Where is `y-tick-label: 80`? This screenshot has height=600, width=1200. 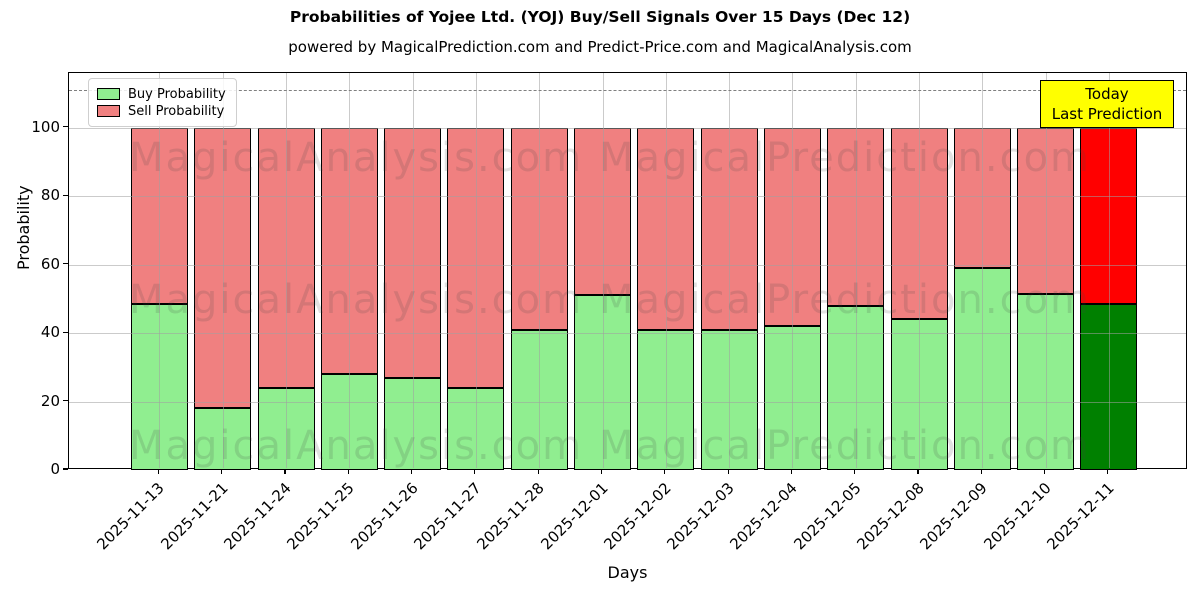
y-tick-label: 80 is located at coordinates (50, 195).